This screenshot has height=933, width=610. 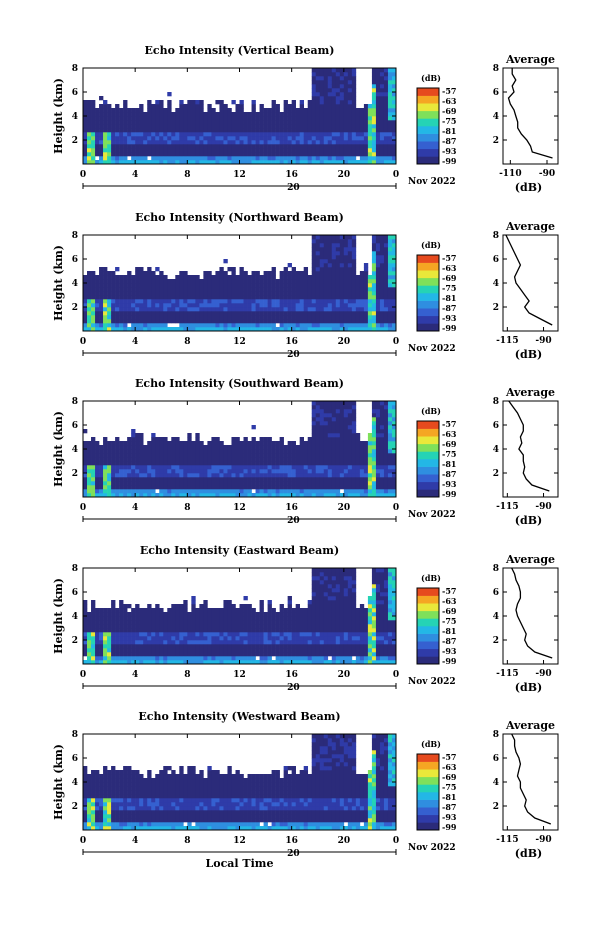 What do you see at coordinates (496, 260) in the screenshot?
I see `profile-y-tick-label: 6` at bounding box center [496, 260].